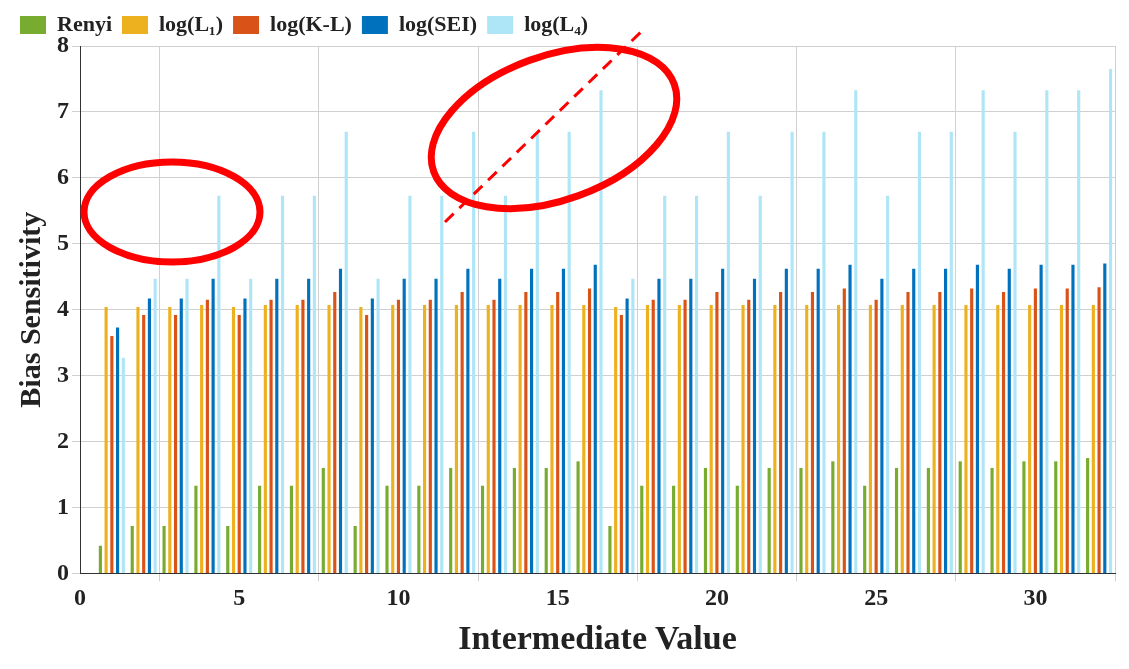 The height and width of the screenshot is (669, 1129). What do you see at coordinates (63, 110) in the screenshot?
I see `y-tick-label: 7` at bounding box center [63, 110].